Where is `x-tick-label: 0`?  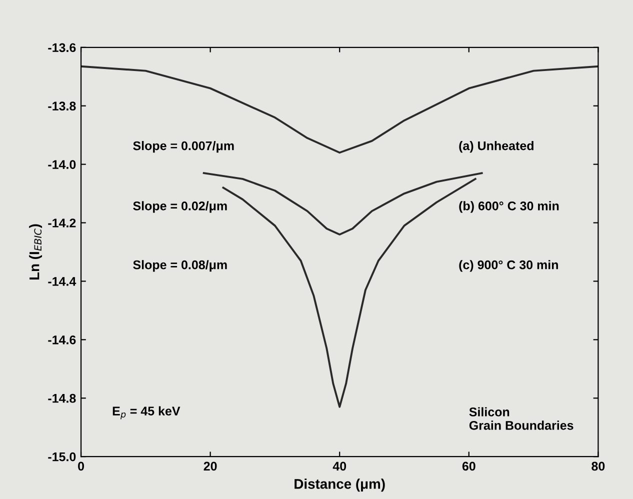 x-tick-label: 0 is located at coordinates (81, 466).